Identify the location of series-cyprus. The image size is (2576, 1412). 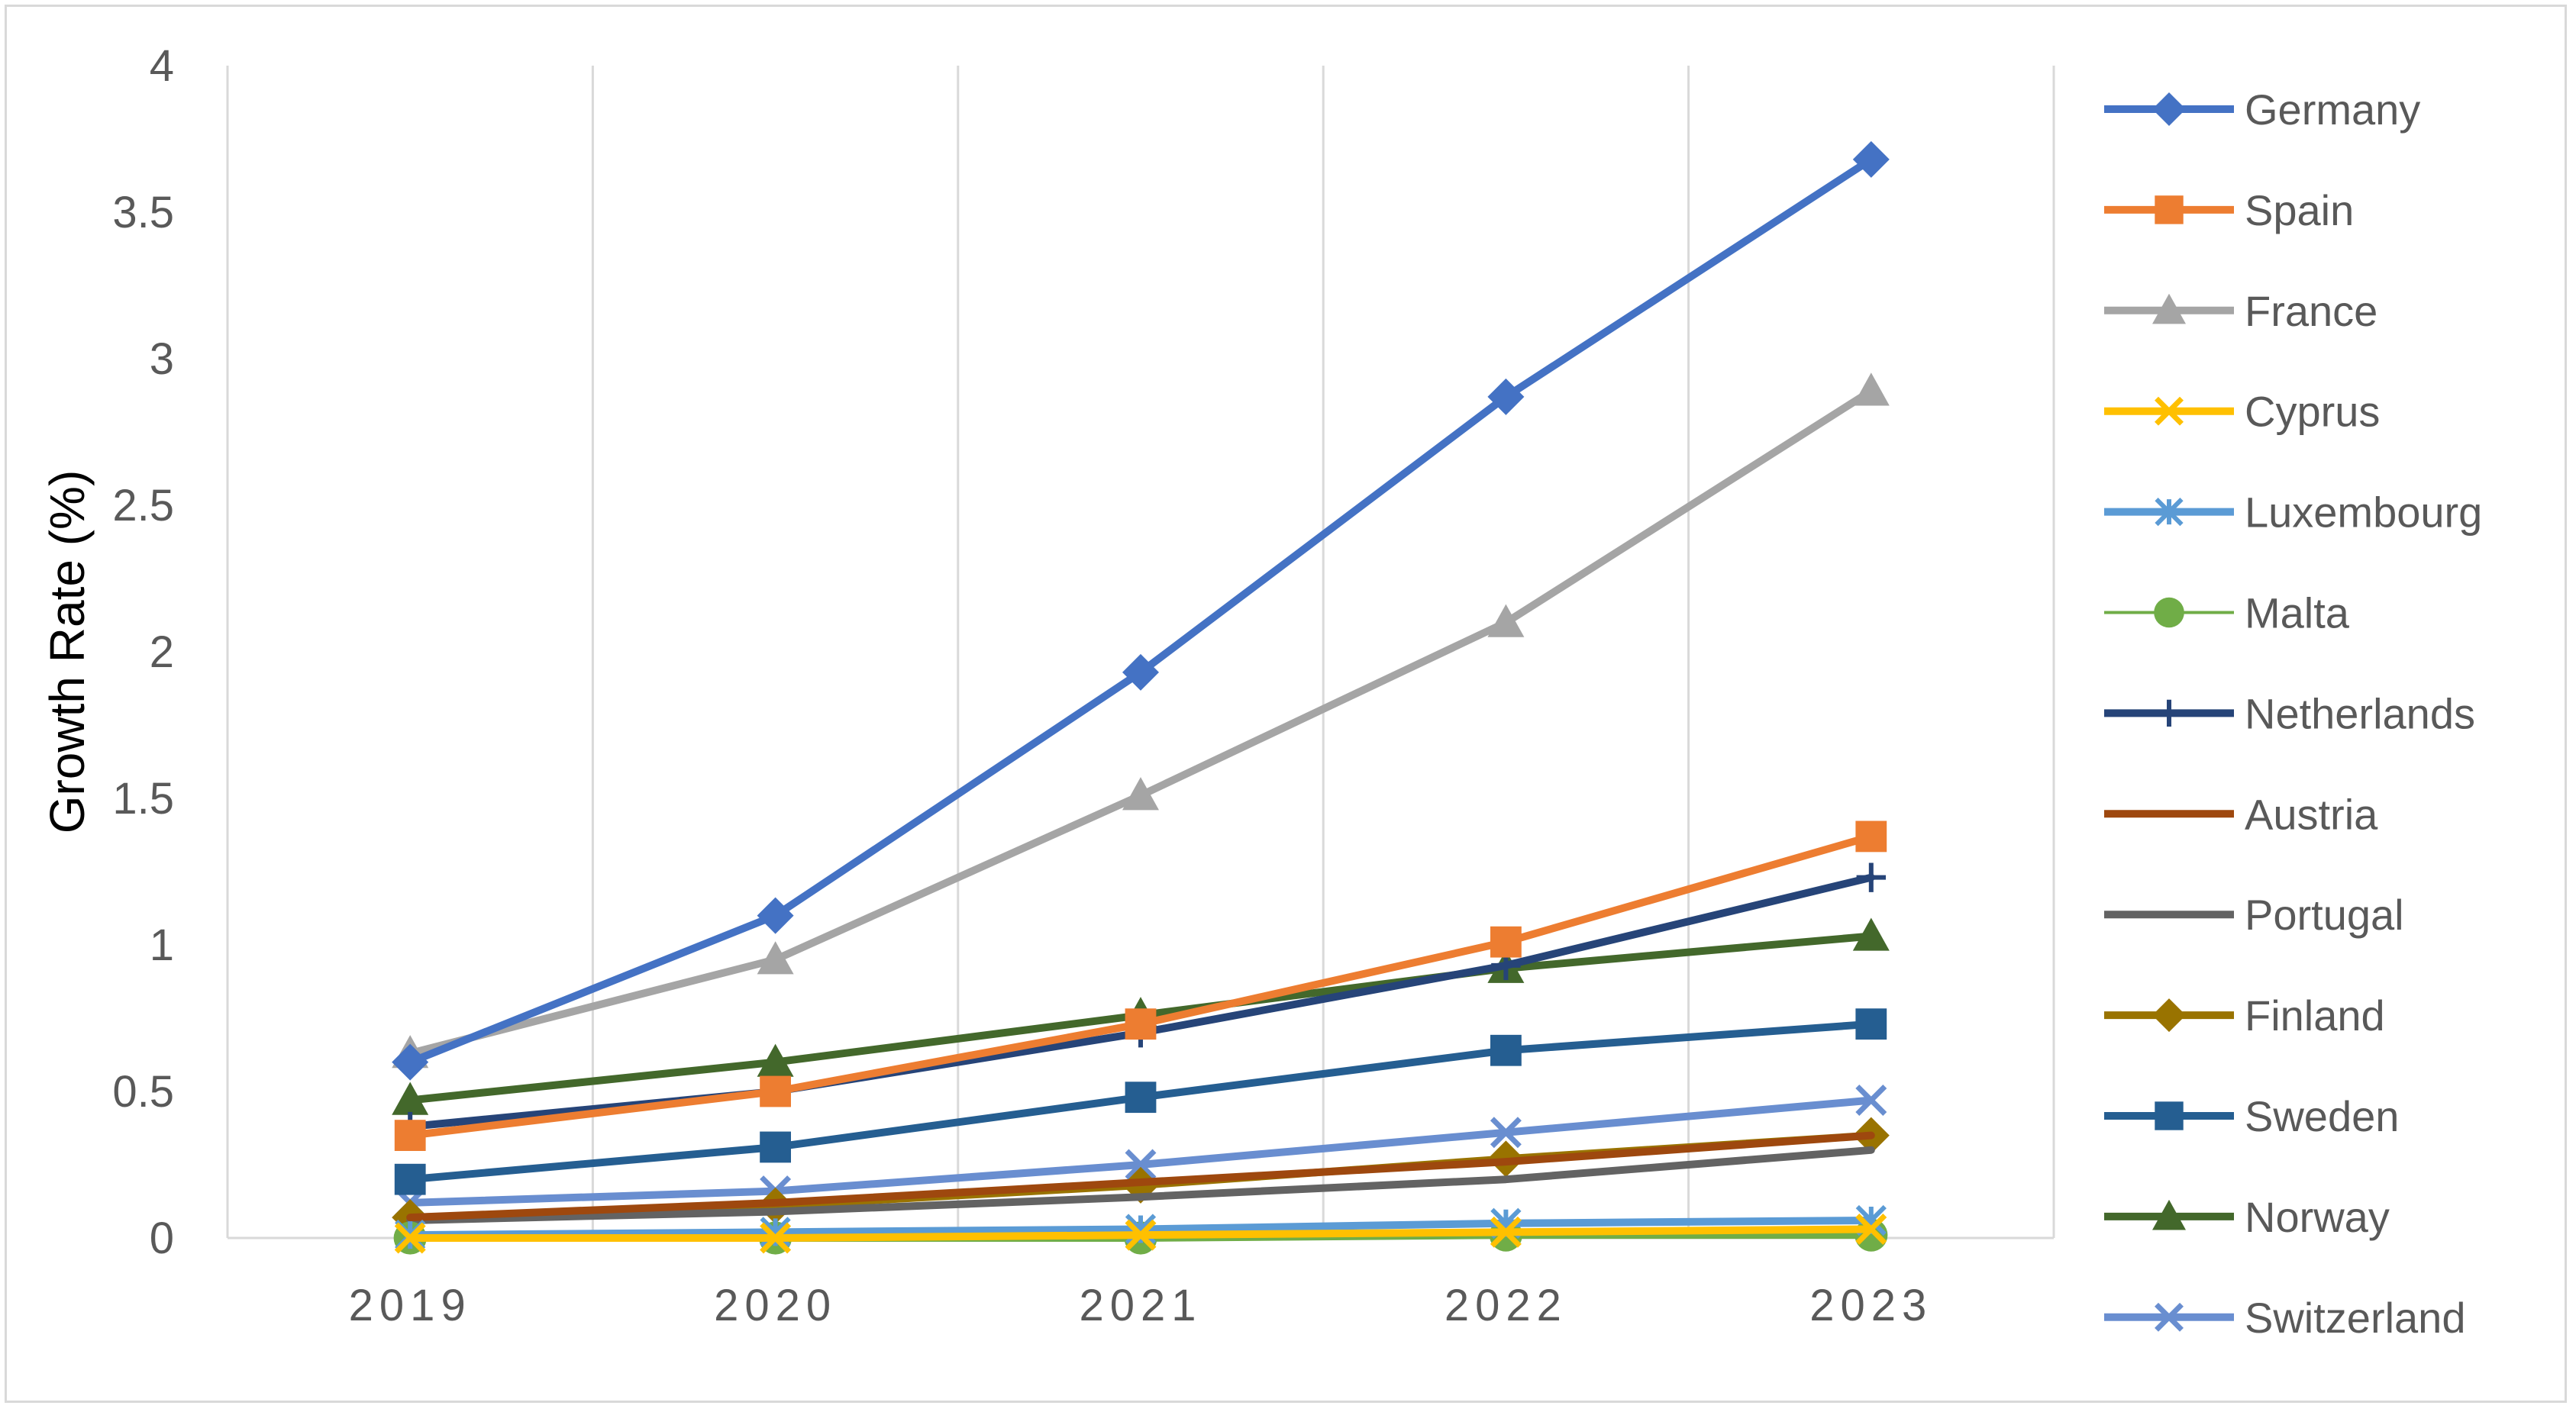
(1140, 1234).